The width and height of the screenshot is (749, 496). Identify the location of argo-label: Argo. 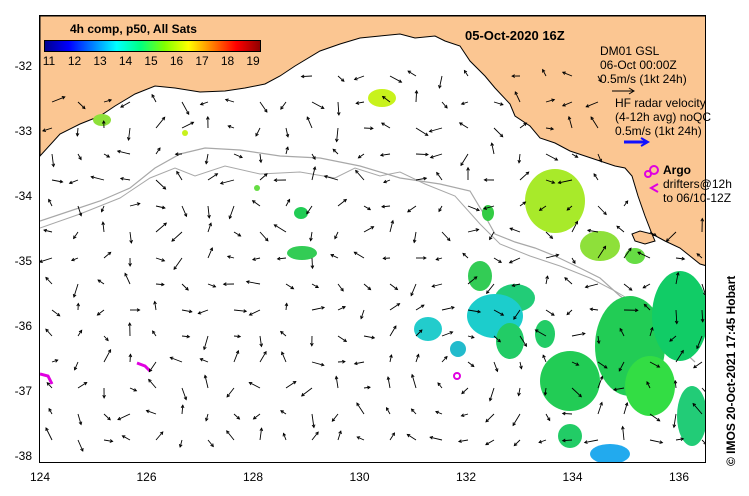
(677, 170).